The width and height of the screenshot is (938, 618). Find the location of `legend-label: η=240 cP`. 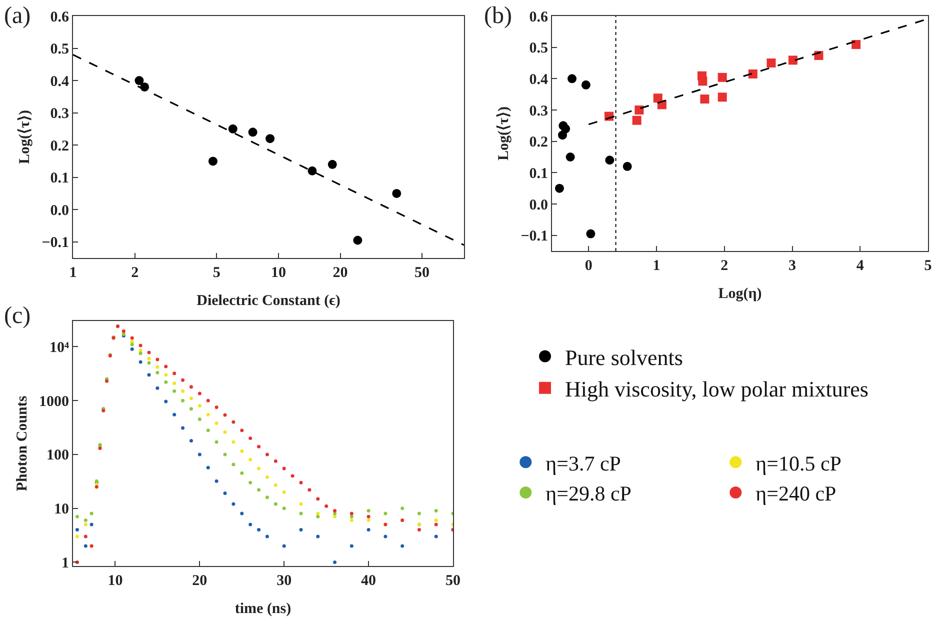

legend-label: η=240 cP is located at coordinates (796, 494).